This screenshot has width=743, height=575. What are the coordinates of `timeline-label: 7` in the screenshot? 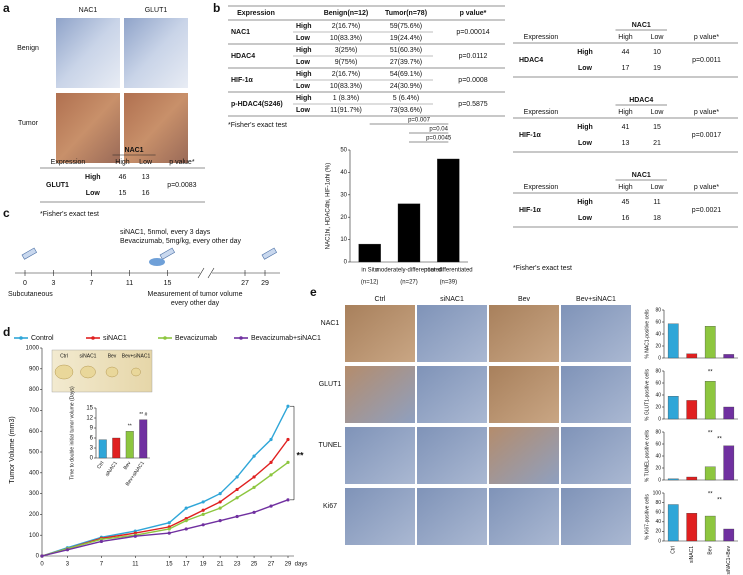 It's located at (92, 283).